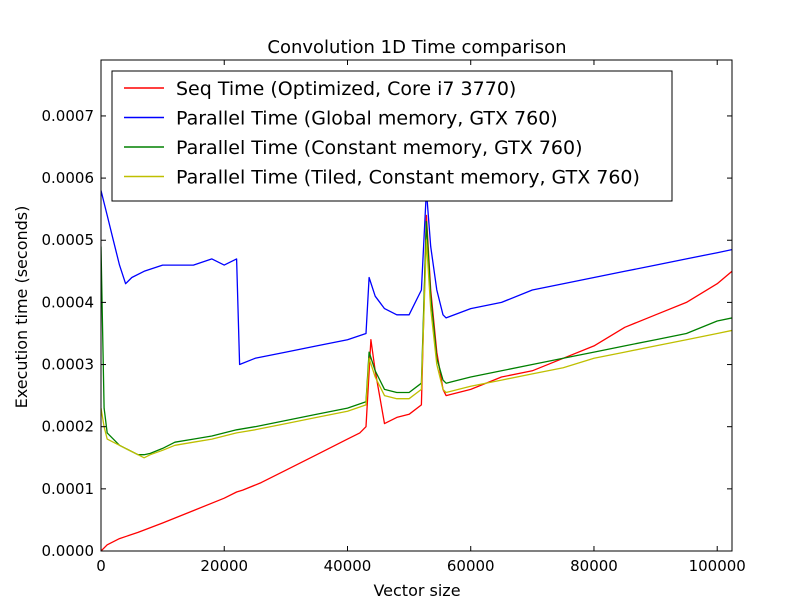  Describe the element at coordinates (68, 178) in the screenshot. I see `y-tick-label: 0.0006` at that location.